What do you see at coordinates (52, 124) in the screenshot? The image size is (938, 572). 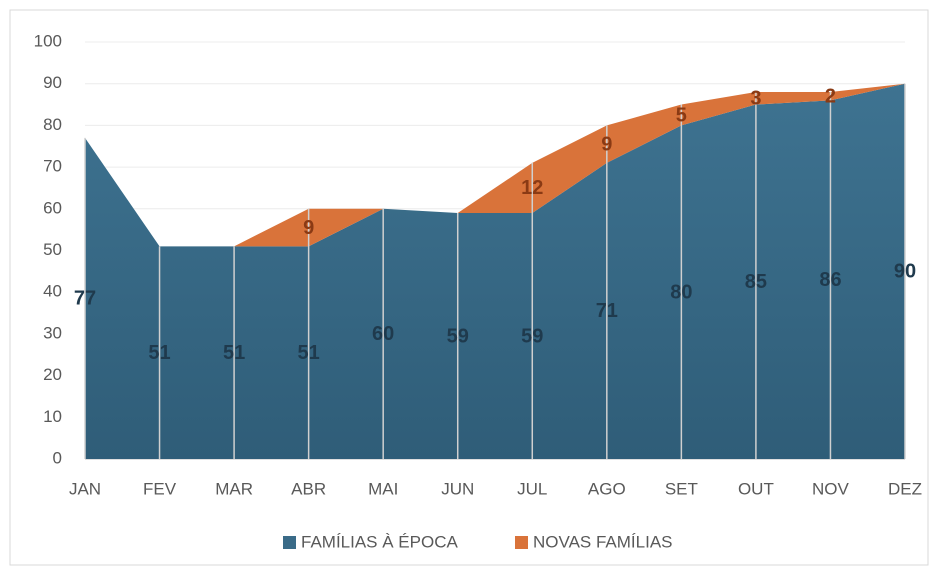 I see `y-tick-label: 80` at bounding box center [52, 124].